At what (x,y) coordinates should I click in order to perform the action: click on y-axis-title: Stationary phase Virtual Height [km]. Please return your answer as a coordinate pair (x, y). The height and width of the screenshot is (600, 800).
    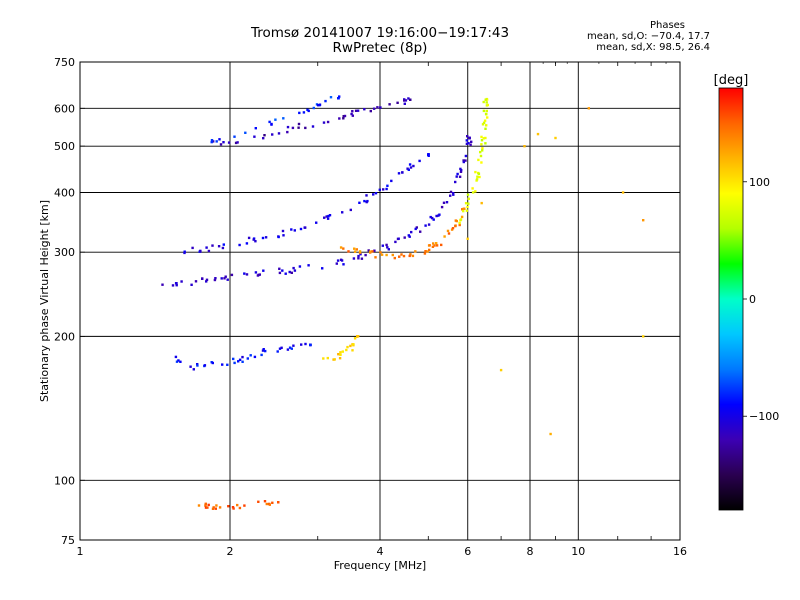
    Looking at the image, I should click on (44, 301).